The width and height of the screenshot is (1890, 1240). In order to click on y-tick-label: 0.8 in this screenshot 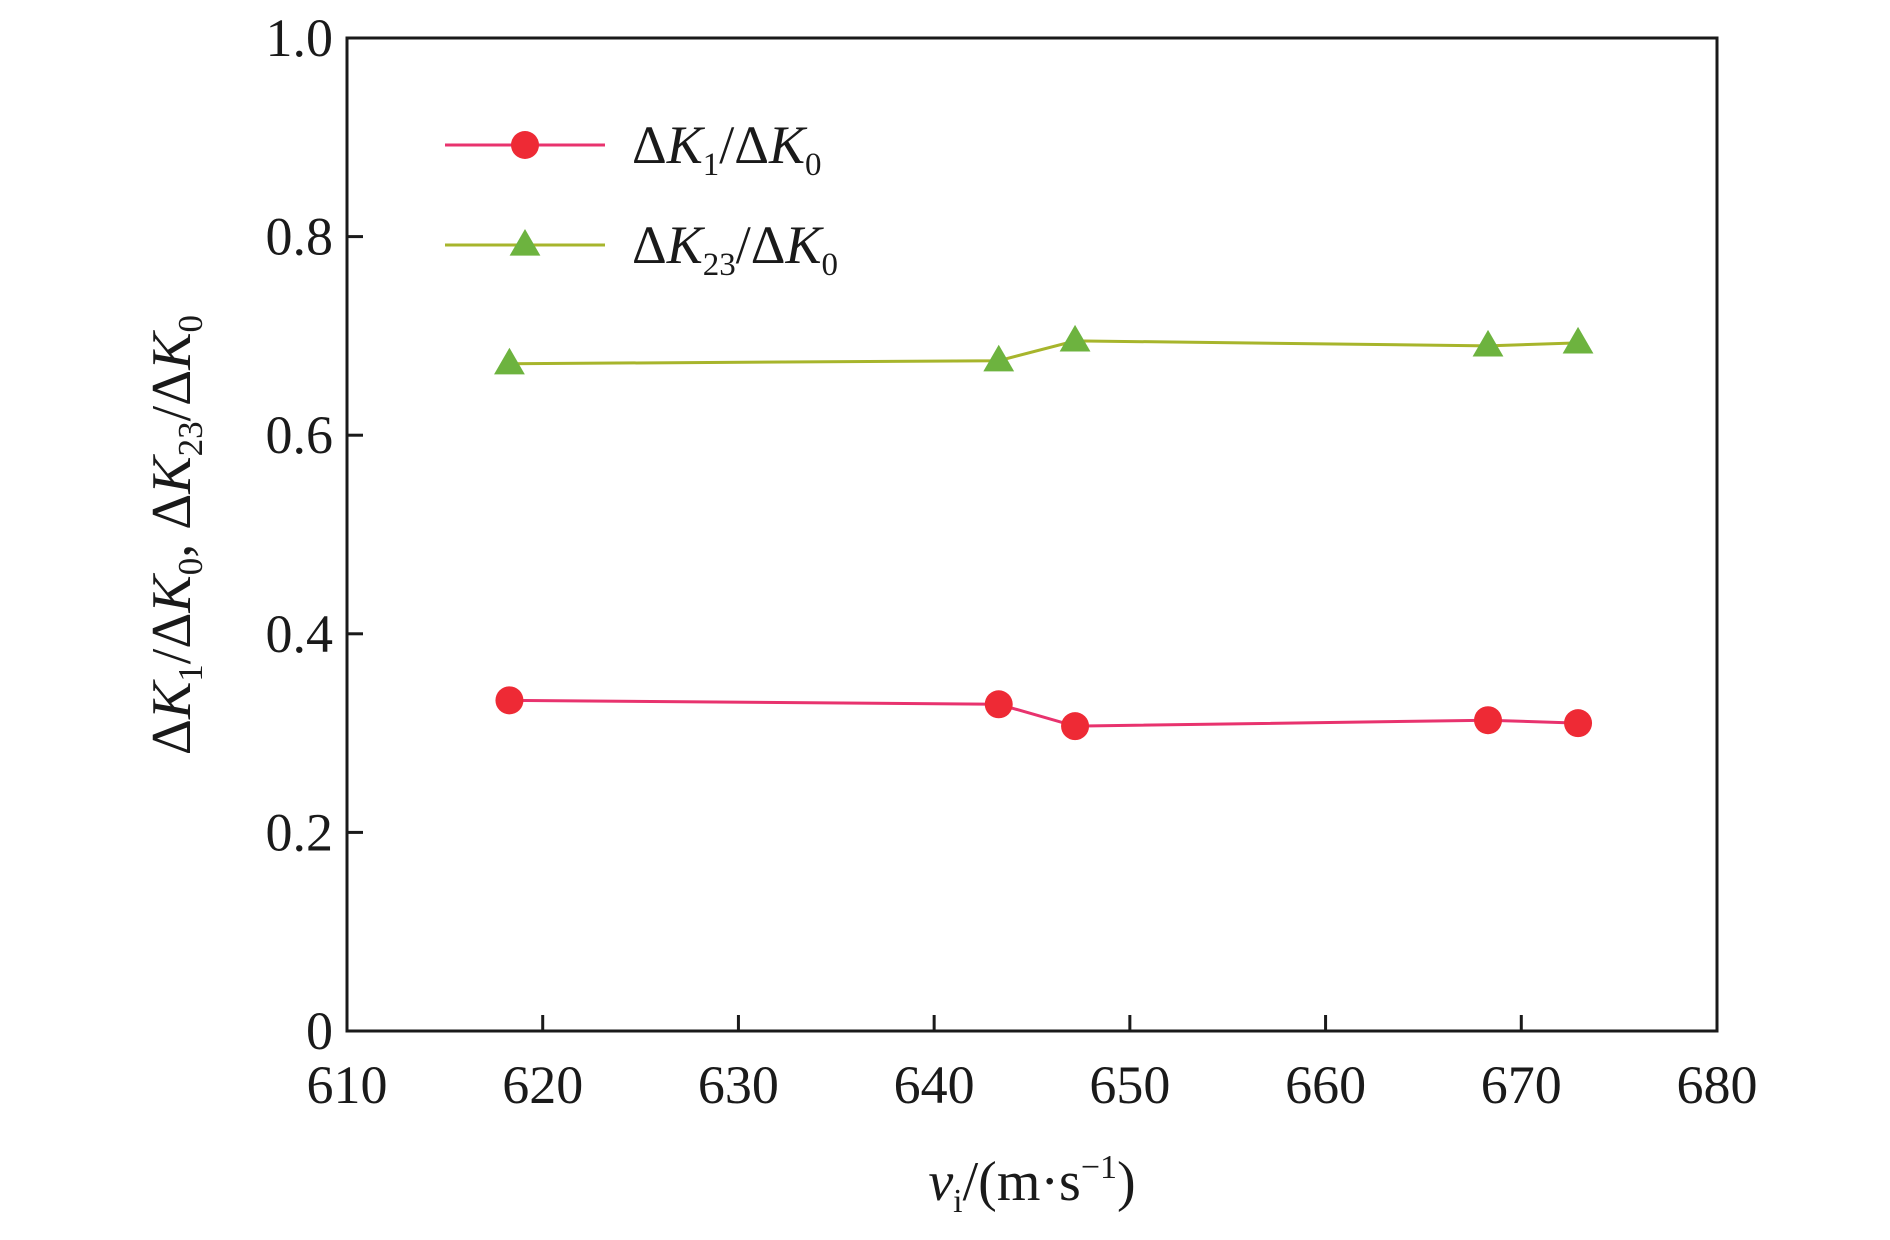, I will do `click(300, 237)`.